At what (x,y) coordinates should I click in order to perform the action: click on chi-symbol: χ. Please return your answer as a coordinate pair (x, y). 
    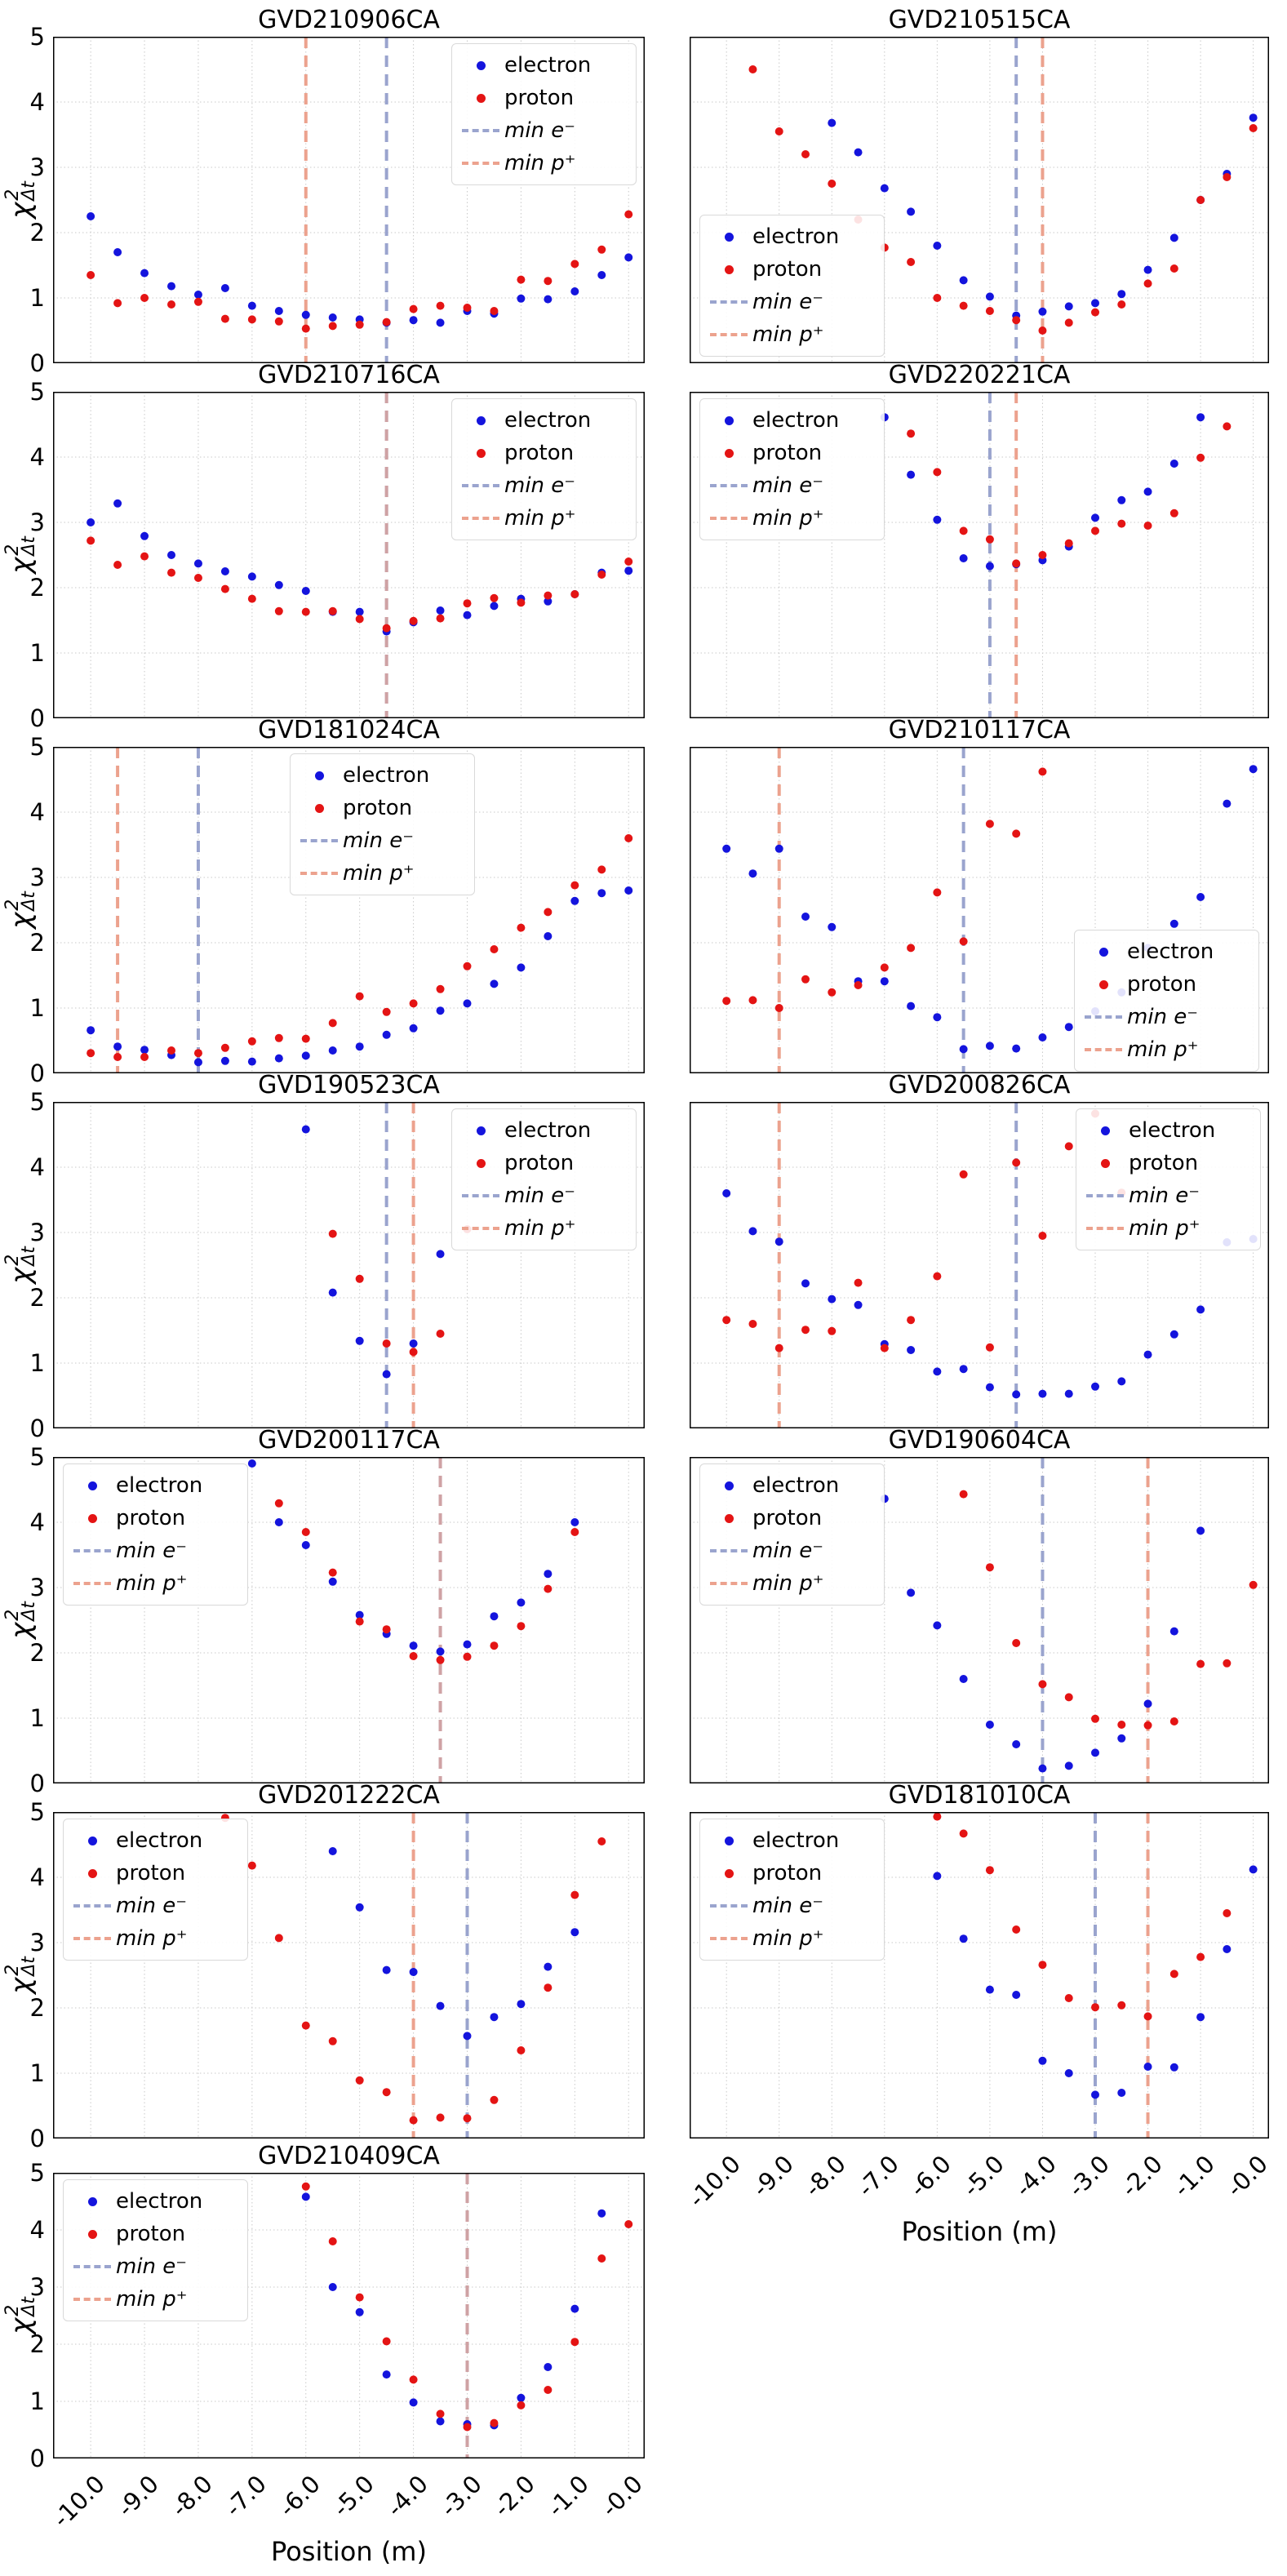
    Looking at the image, I should click on (21, 565).